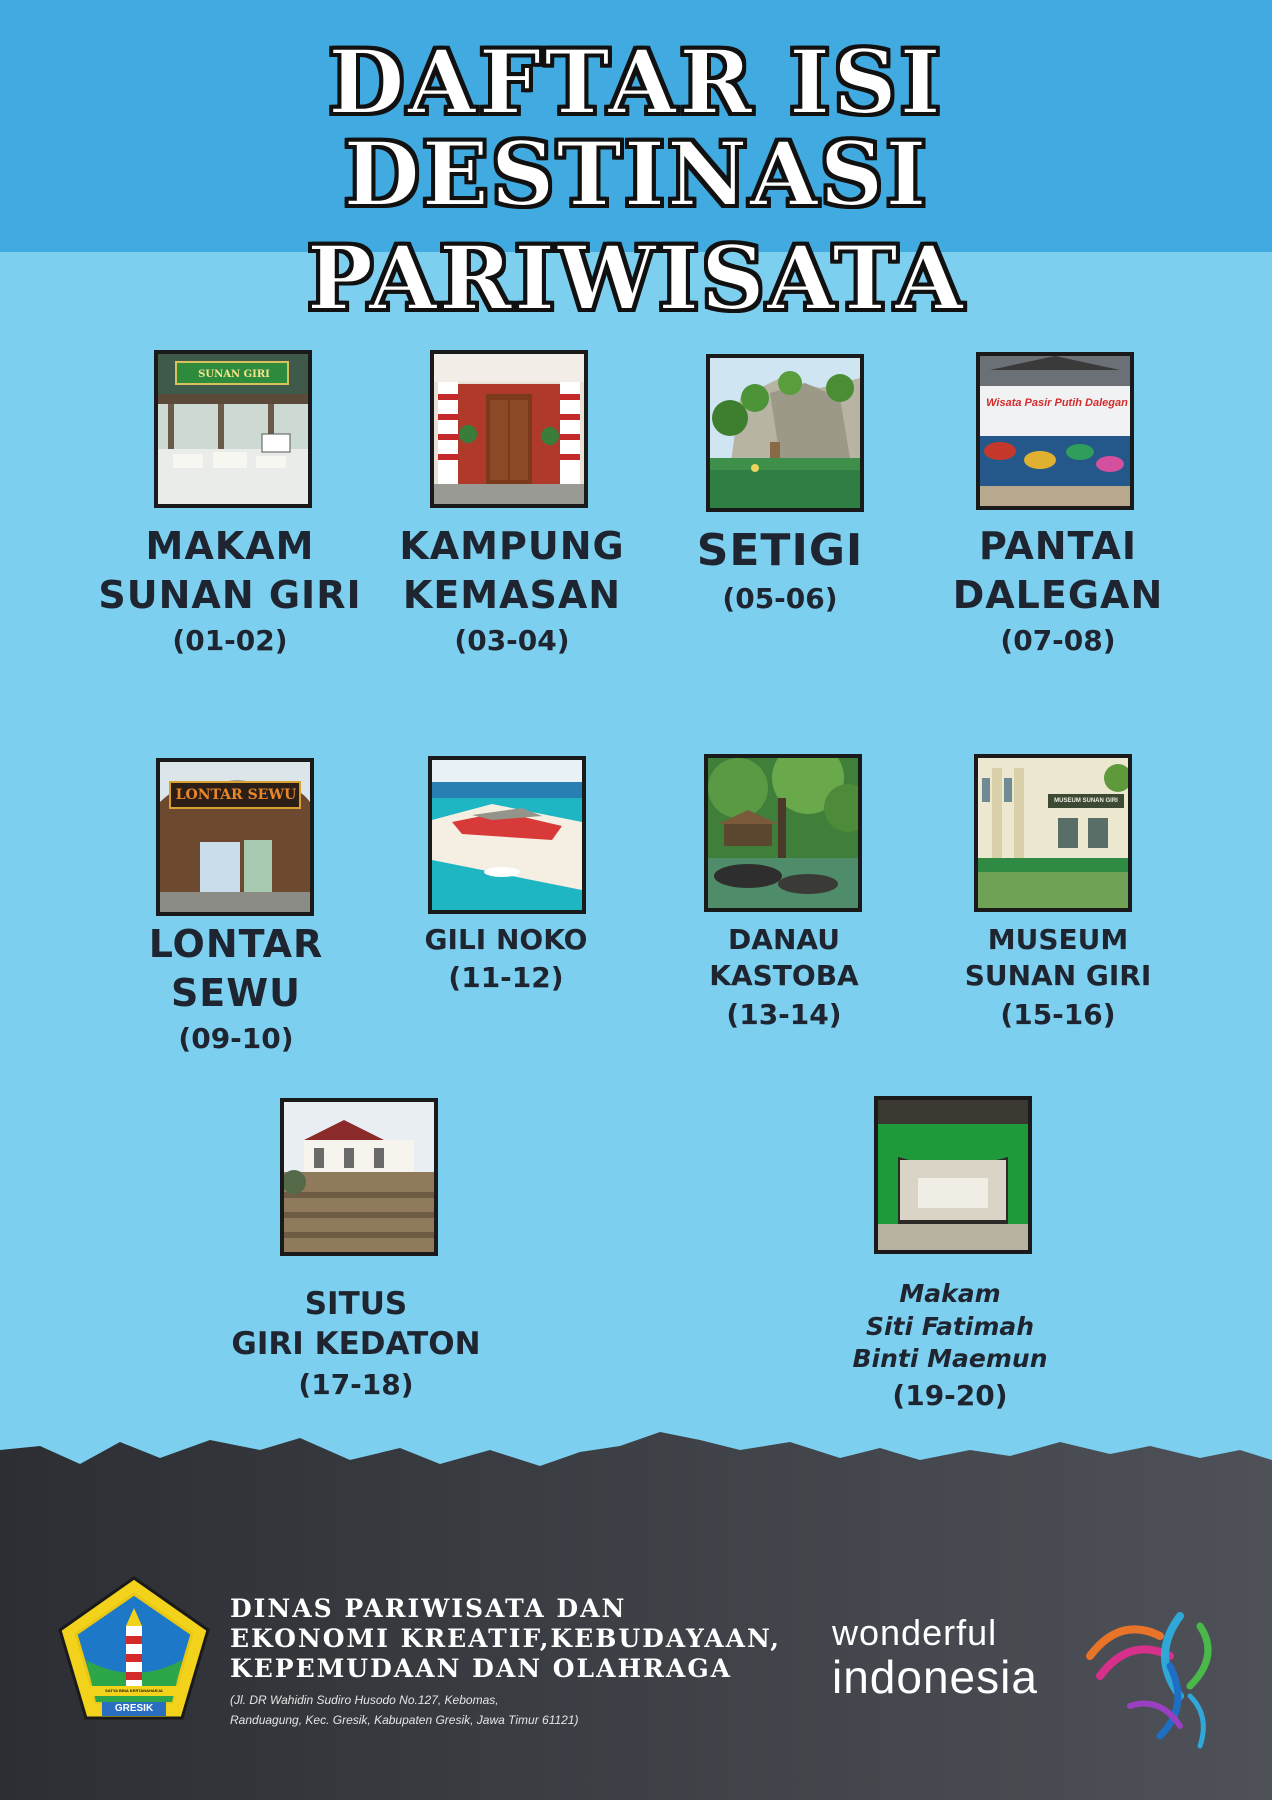  I want to click on photo-sign-lontar-sewu: LONTAR SEWU, so click(236, 795).